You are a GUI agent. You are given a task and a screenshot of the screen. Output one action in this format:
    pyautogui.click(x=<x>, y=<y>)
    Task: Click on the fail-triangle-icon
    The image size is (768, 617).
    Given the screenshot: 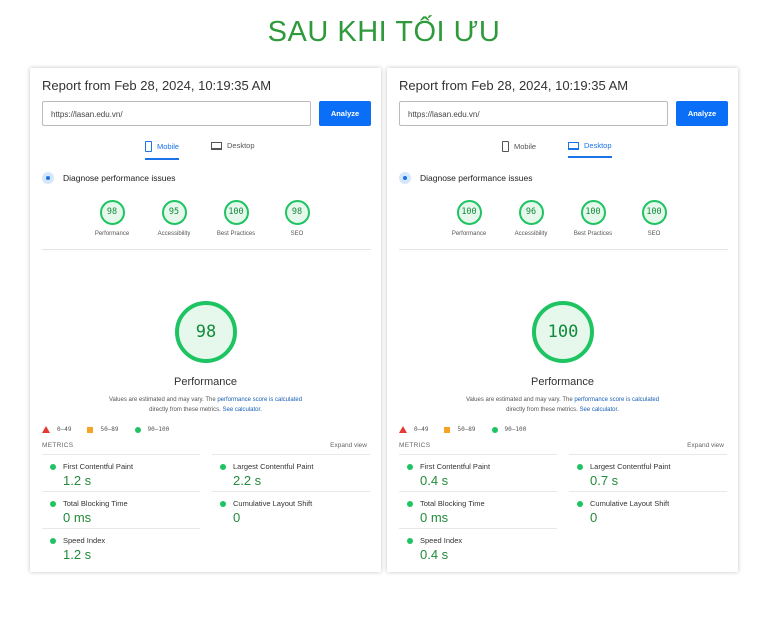 What is the action you would take?
    pyautogui.click(x=403, y=429)
    